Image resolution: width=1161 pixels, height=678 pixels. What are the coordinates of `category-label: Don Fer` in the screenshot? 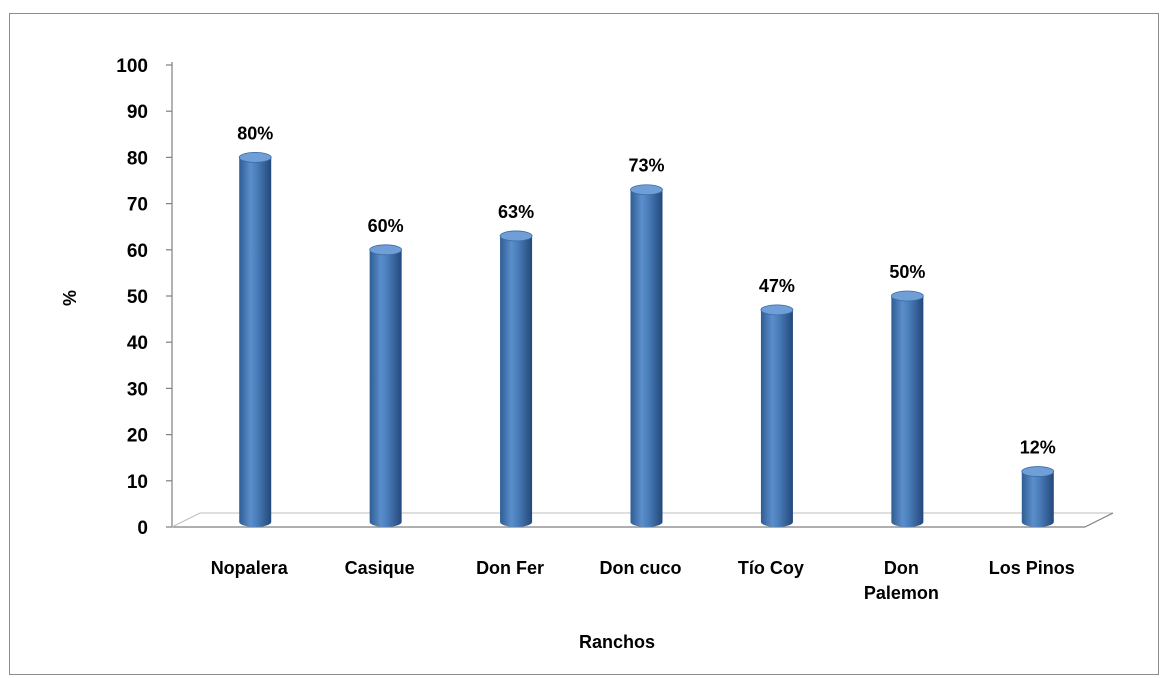 It's located at (510, 568).